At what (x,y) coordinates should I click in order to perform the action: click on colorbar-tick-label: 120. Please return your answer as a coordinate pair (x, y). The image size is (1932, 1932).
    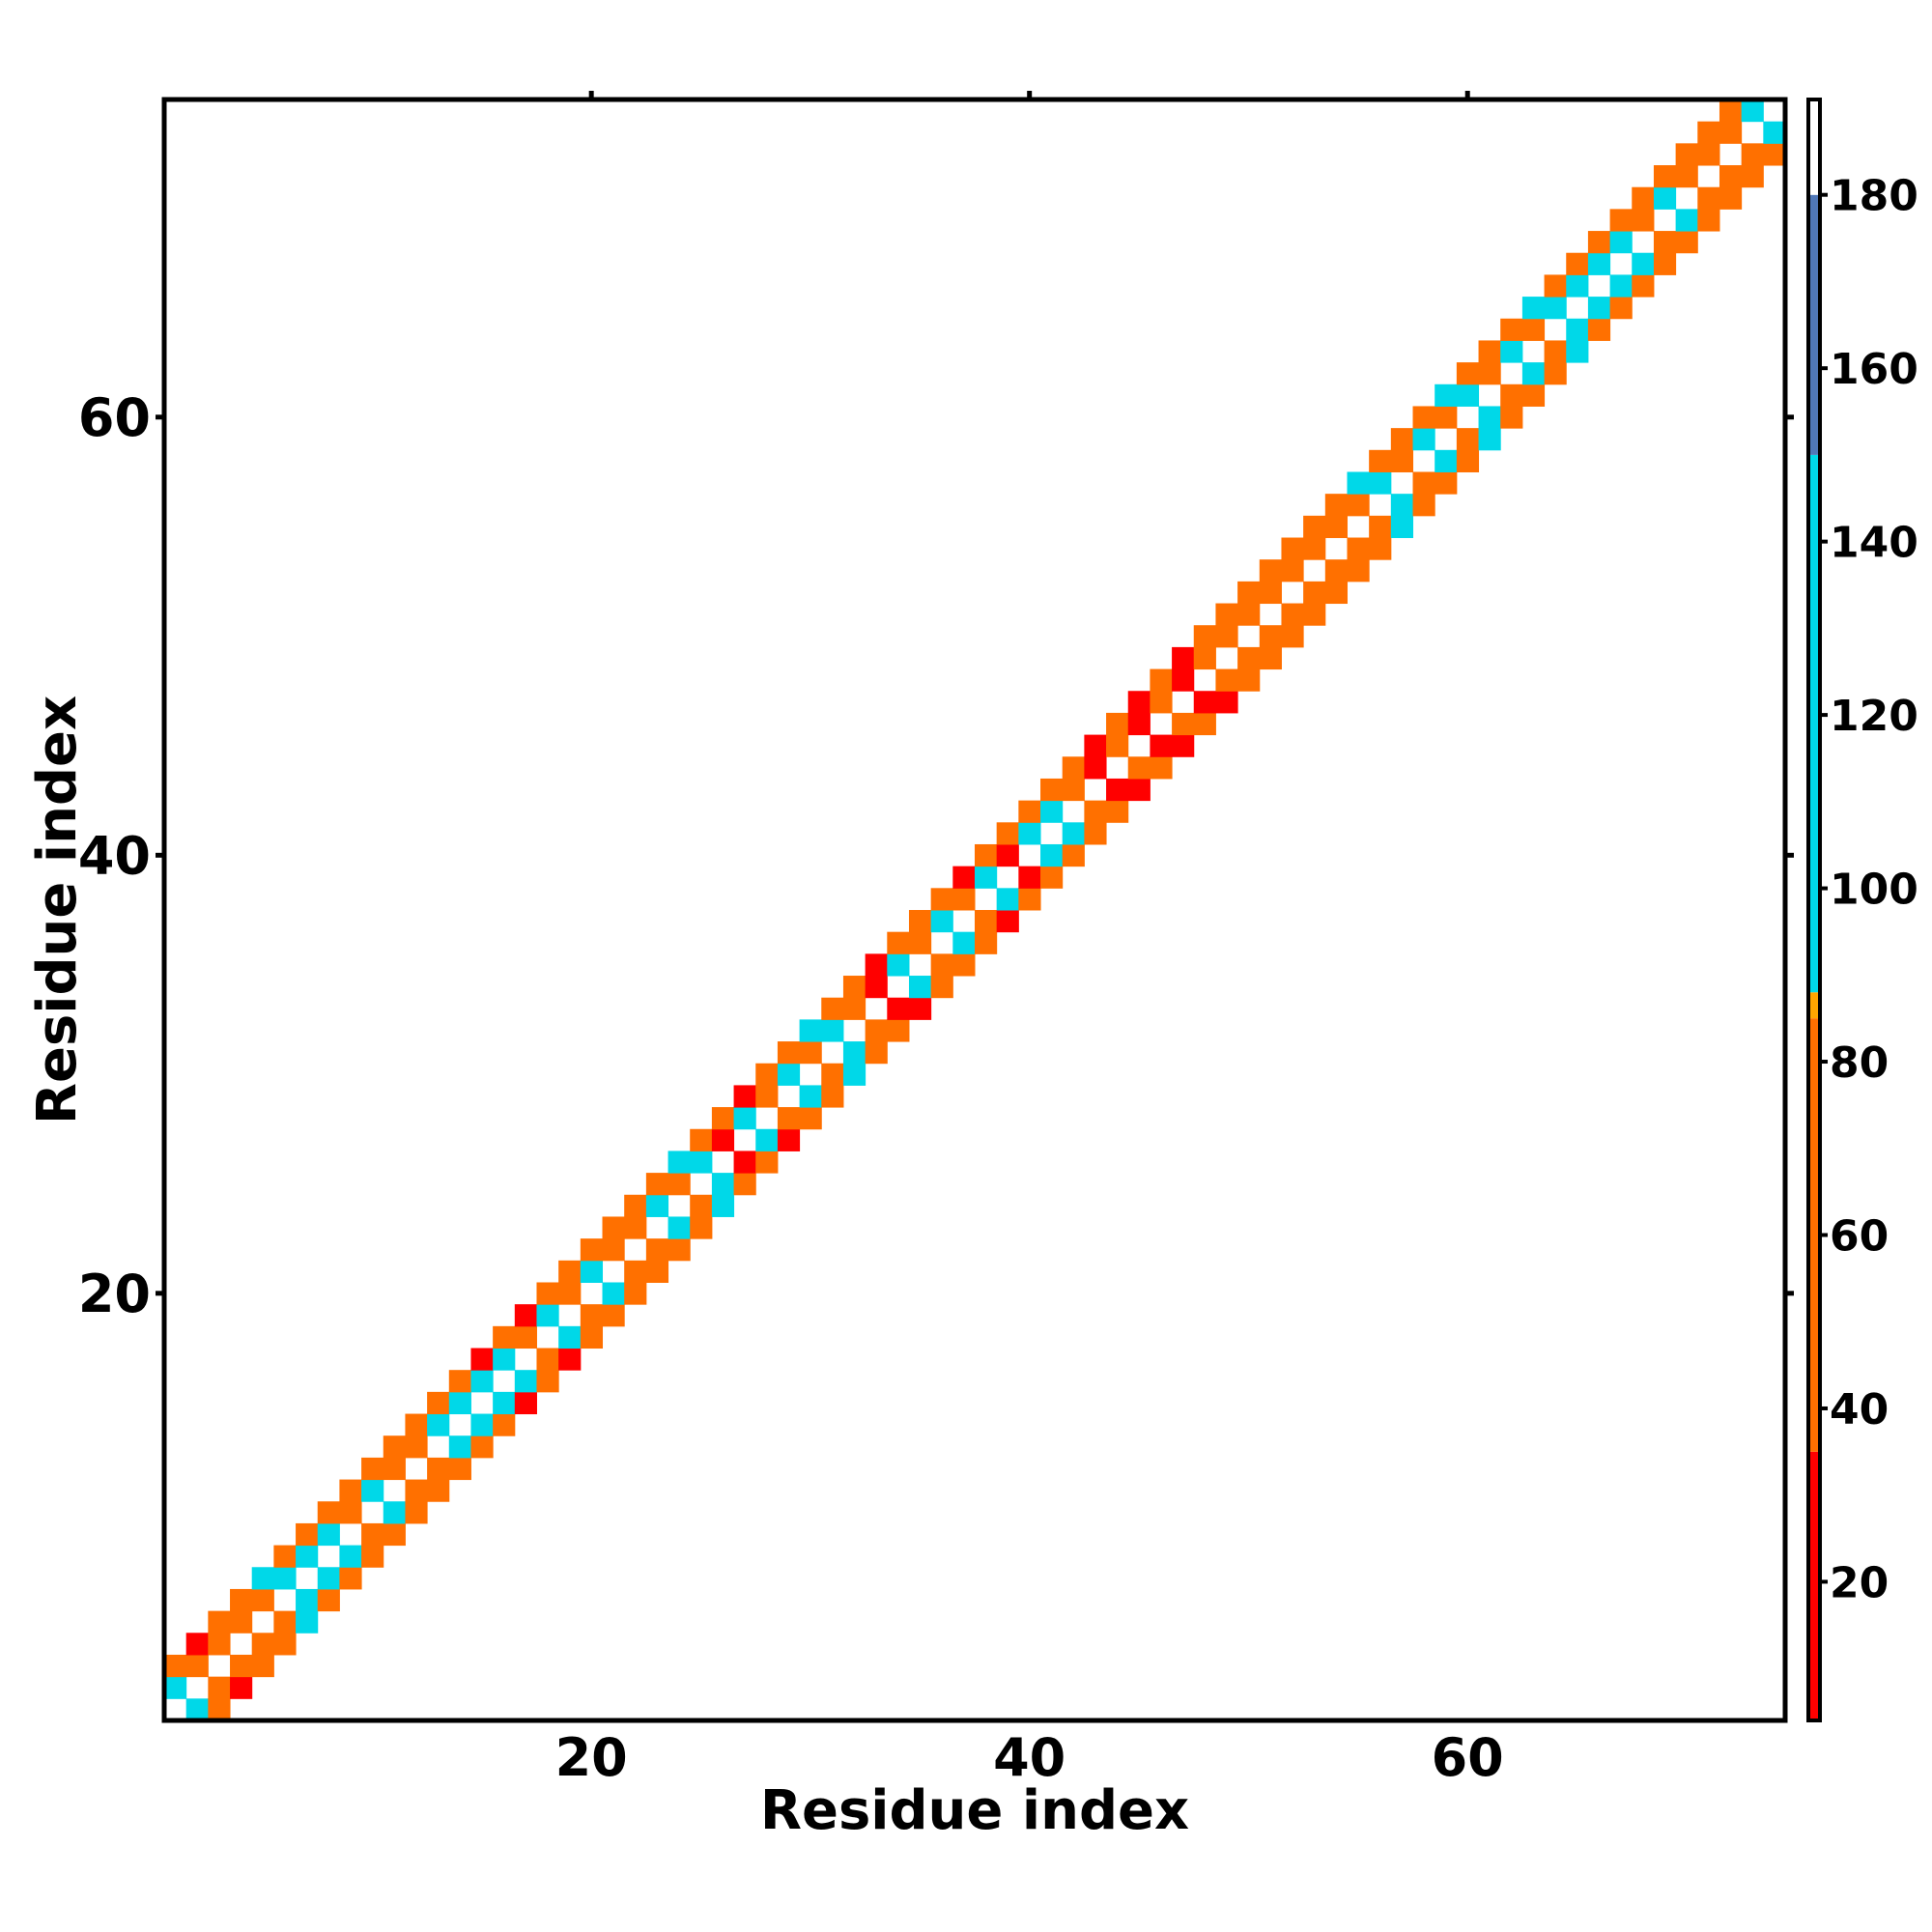
    Looking at the image, I should click on (1874, 716).